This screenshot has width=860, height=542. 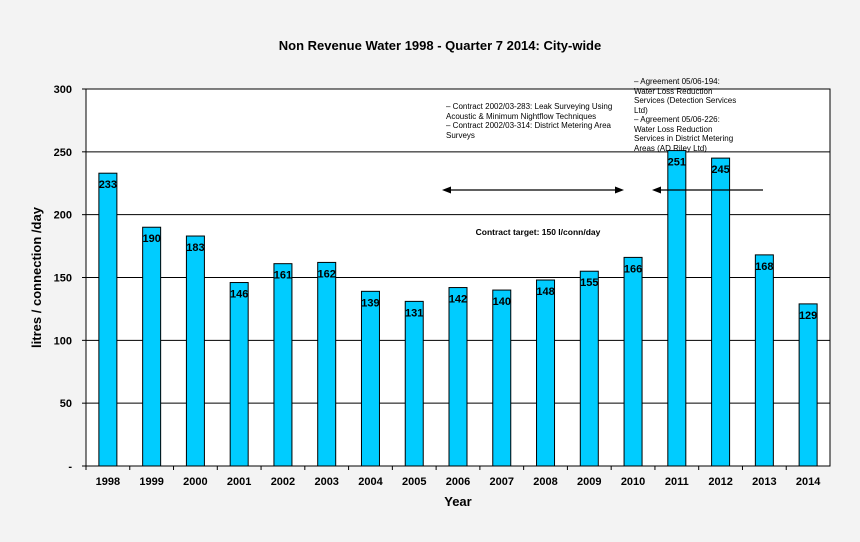 What do you see at coordinates (502, 482) in the screenshot?
I see `x-tick-label: 2007` at bounding box center [502, 482].